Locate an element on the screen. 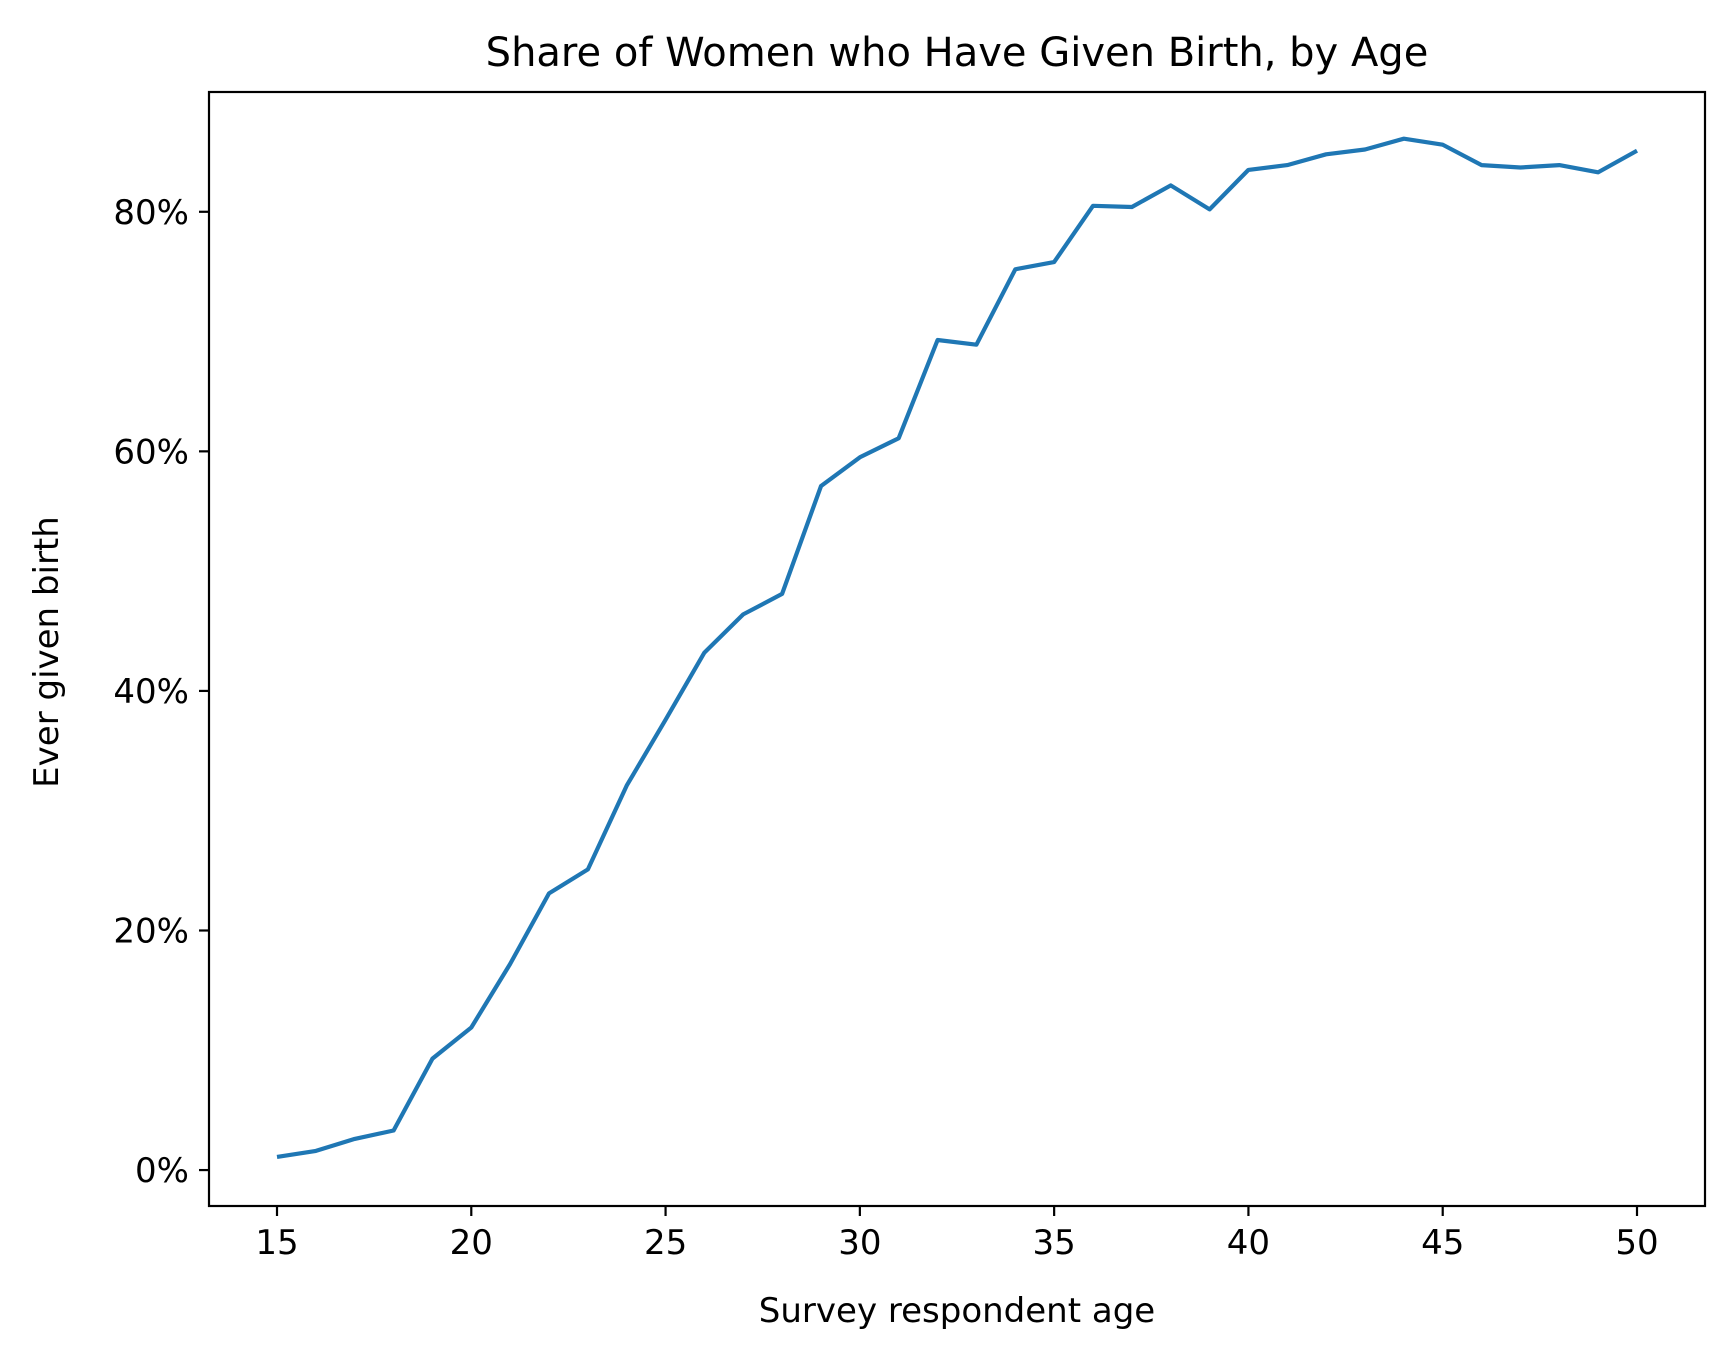 Image resolution: width=1726 pixels, height=1357 pixels. y-tick-label: 0% is located at coordinates (162, 1171).